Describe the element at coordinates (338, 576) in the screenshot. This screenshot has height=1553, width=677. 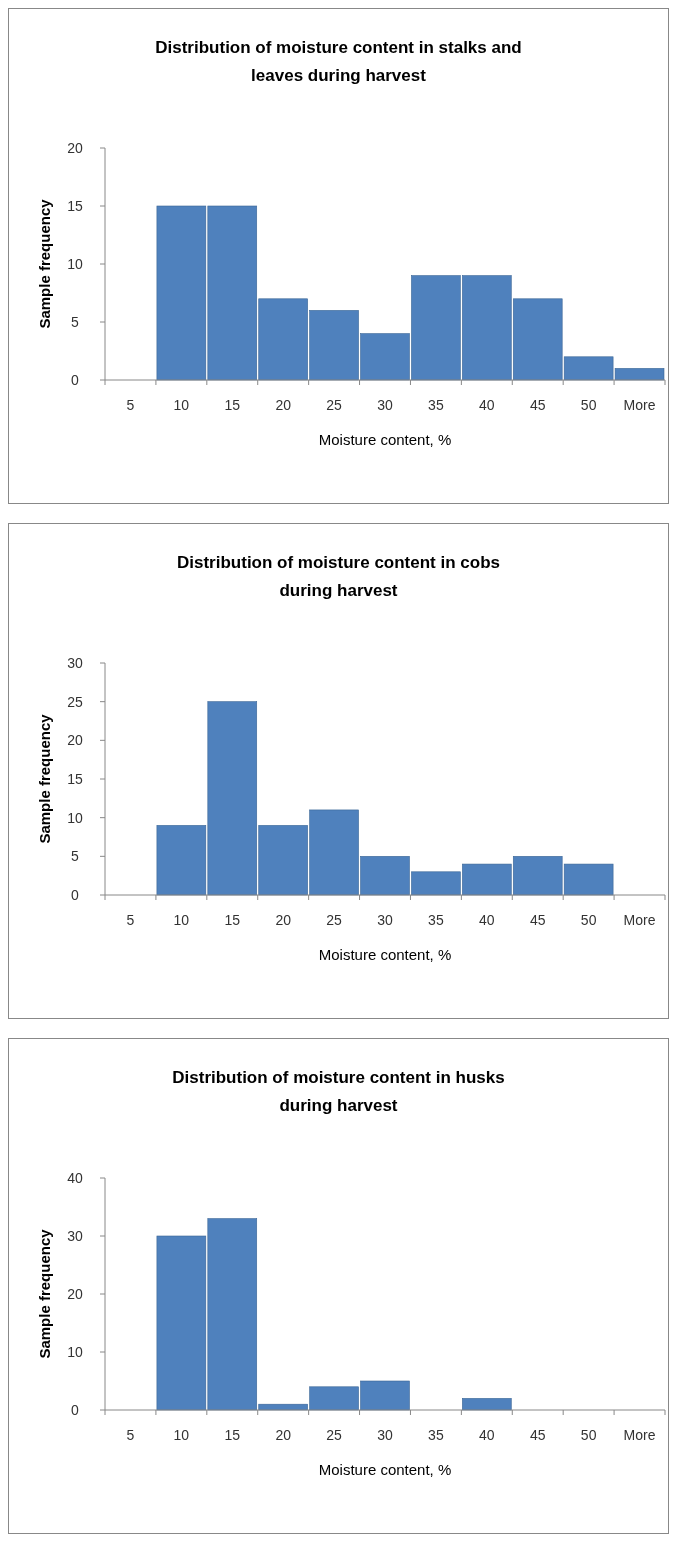
I see `chart-title: Distribution of moisture content in cobs during harvest` at that location.